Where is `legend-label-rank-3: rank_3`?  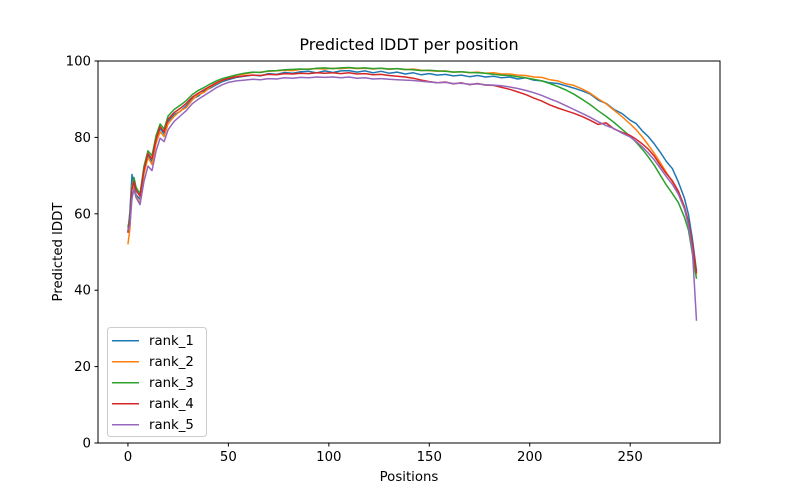 legend-label-rank-3: rank_3 is located at coordinates (171, 383).